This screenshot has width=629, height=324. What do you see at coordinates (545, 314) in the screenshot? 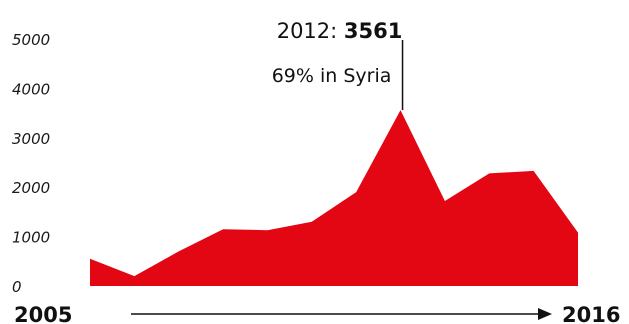
I see `x-axis-arrow-head` at bounding box center [545, 314].